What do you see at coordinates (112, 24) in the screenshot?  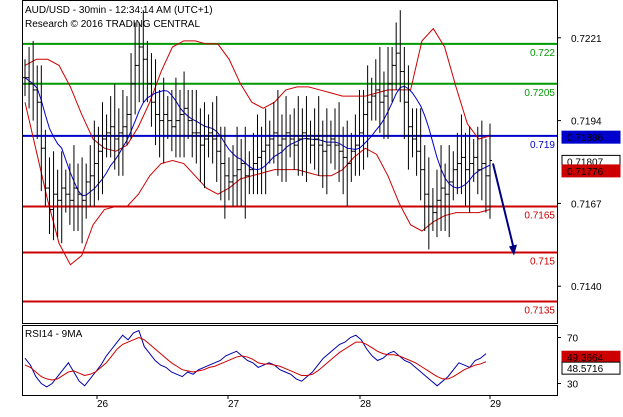 I see `chart-subtitle: Research © 2016 TRADING CENTRAL` at bounding box center [112, 24].